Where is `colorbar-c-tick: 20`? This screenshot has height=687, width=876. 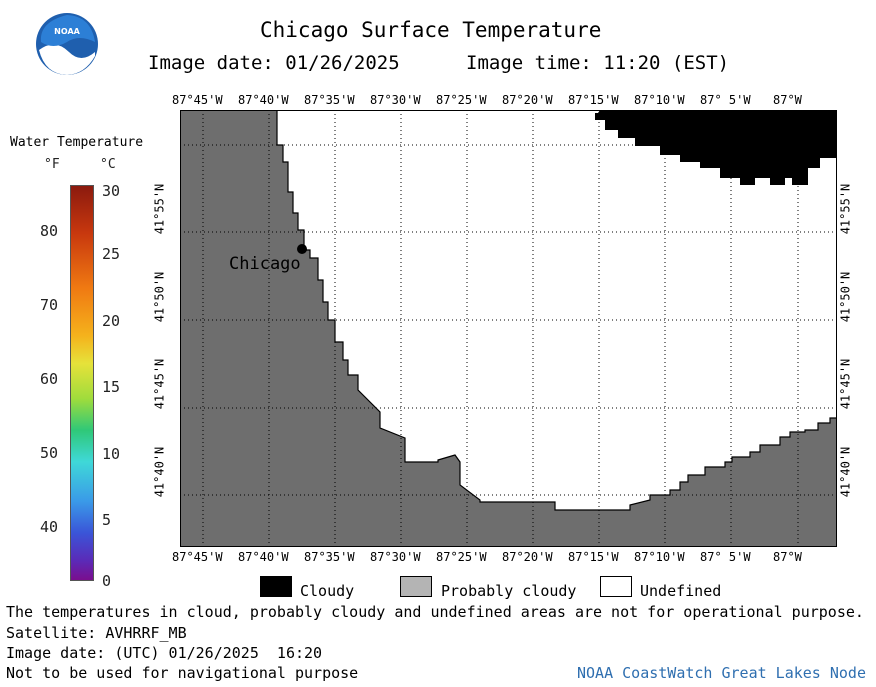
colorbar-c-tick: 20 is located at coordinates (111, 321).